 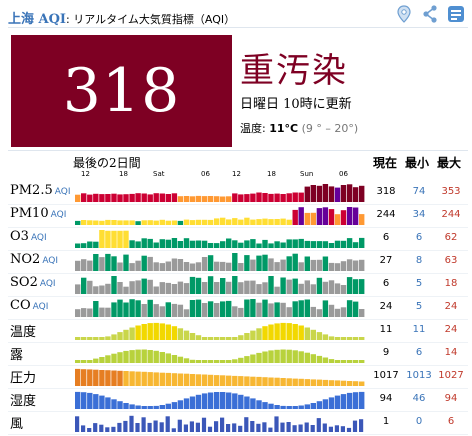 What do you see at coordinates (37, 19) in the screenshot?
I see `city-aqi-link: 上海 AQI` at bounding box center [37, 19].